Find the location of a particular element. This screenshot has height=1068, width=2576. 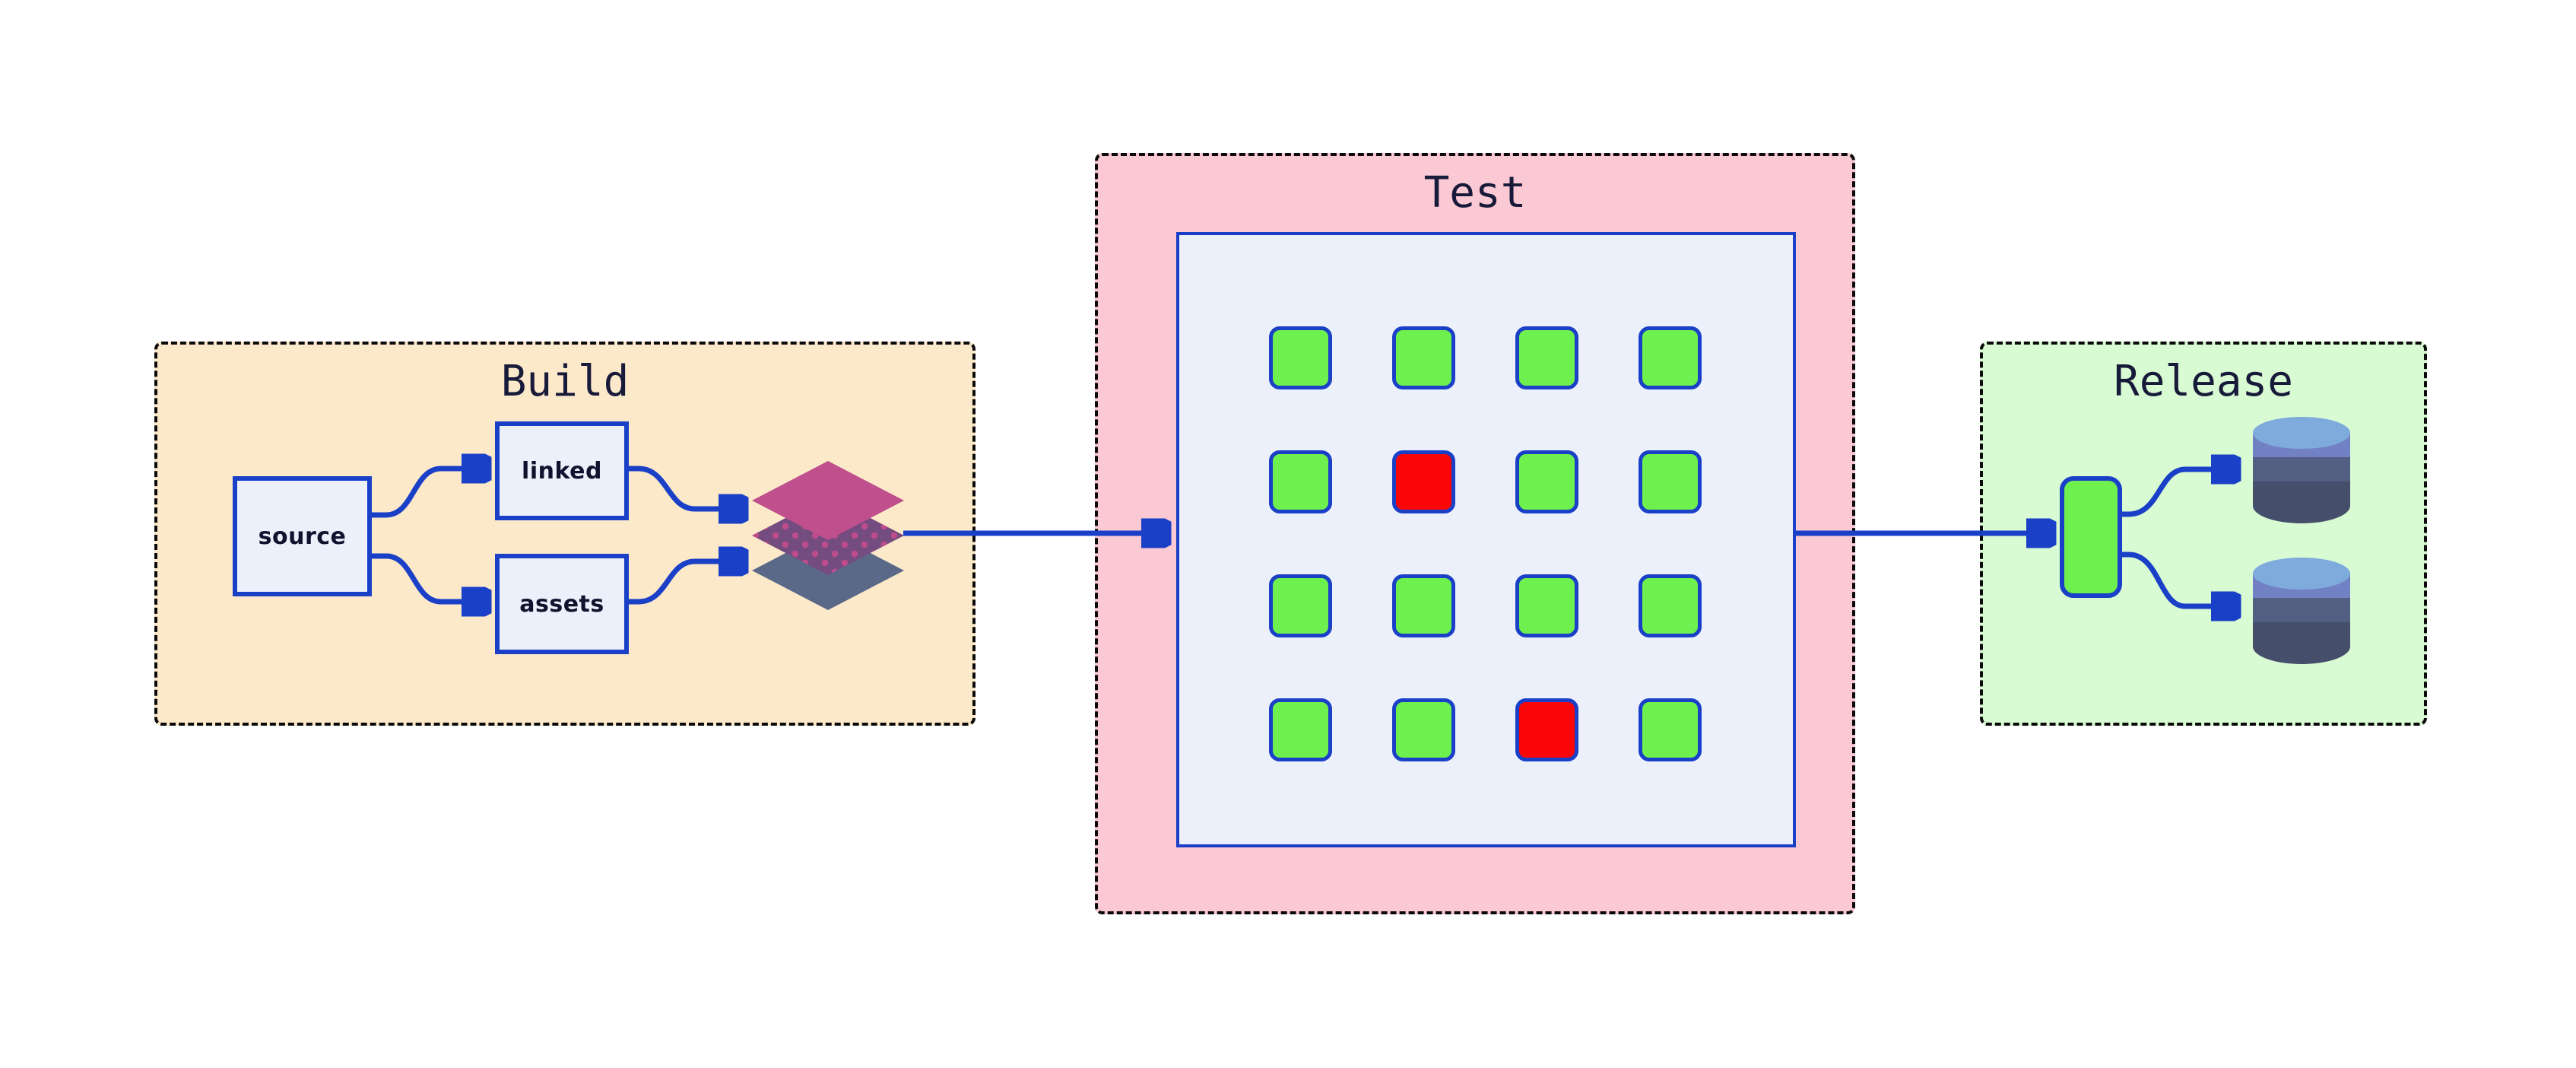

test-title: Test is located at coordinates (1475, 193).